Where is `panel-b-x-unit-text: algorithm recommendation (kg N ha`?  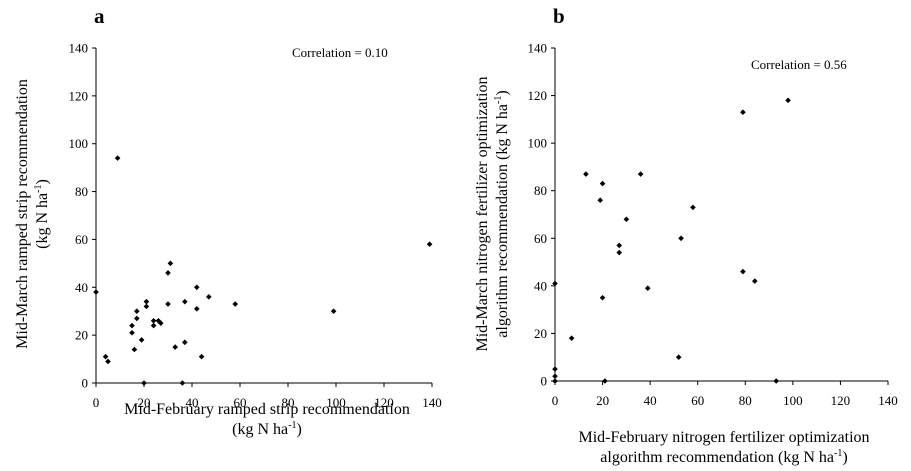 panel-b-x-unit-text: algorithm recommendation (kg N ha is located at coordinates (717, 457).